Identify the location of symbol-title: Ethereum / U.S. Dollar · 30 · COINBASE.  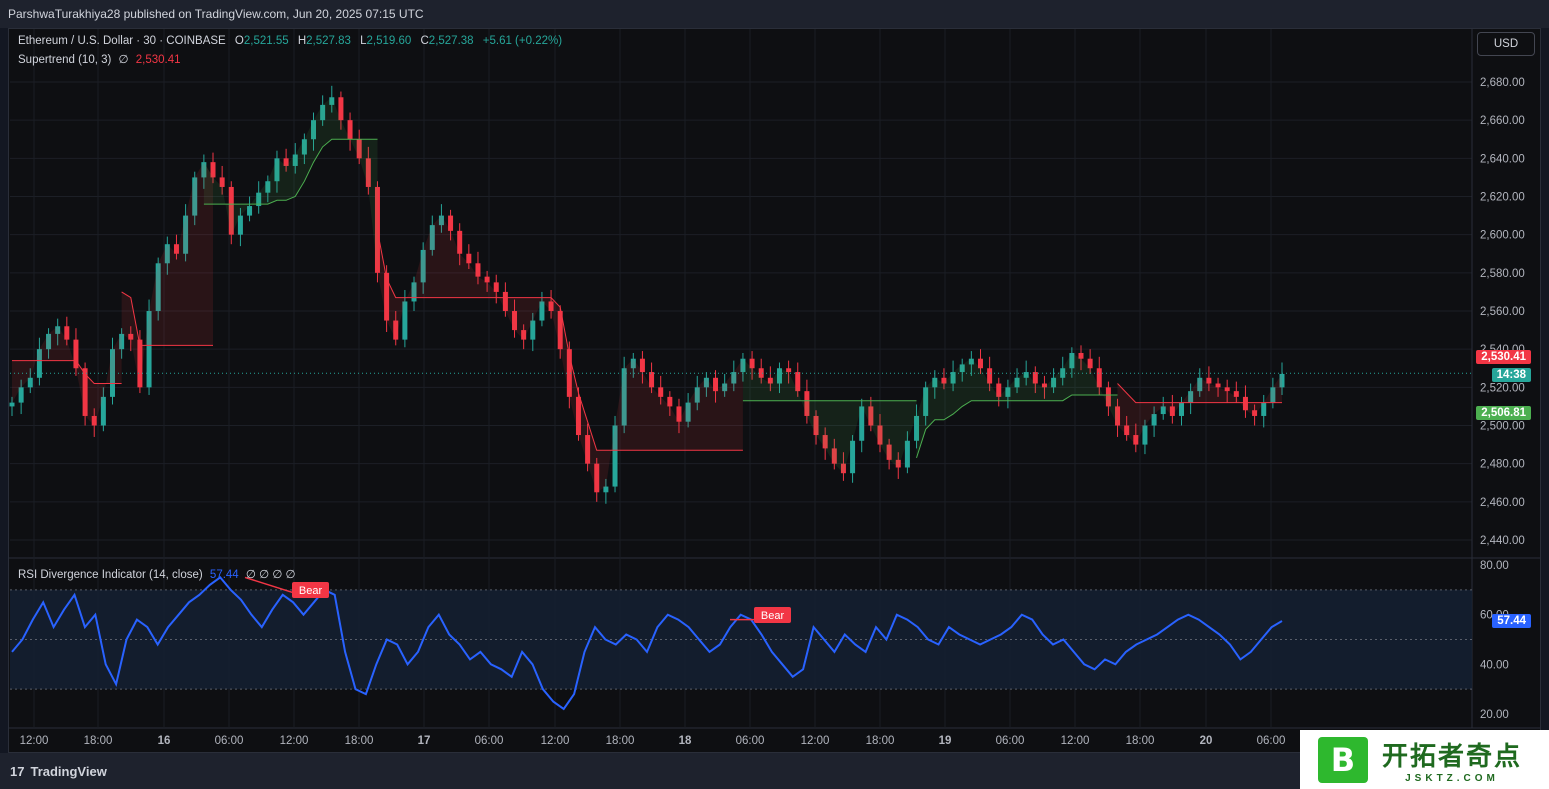
(122, 41).